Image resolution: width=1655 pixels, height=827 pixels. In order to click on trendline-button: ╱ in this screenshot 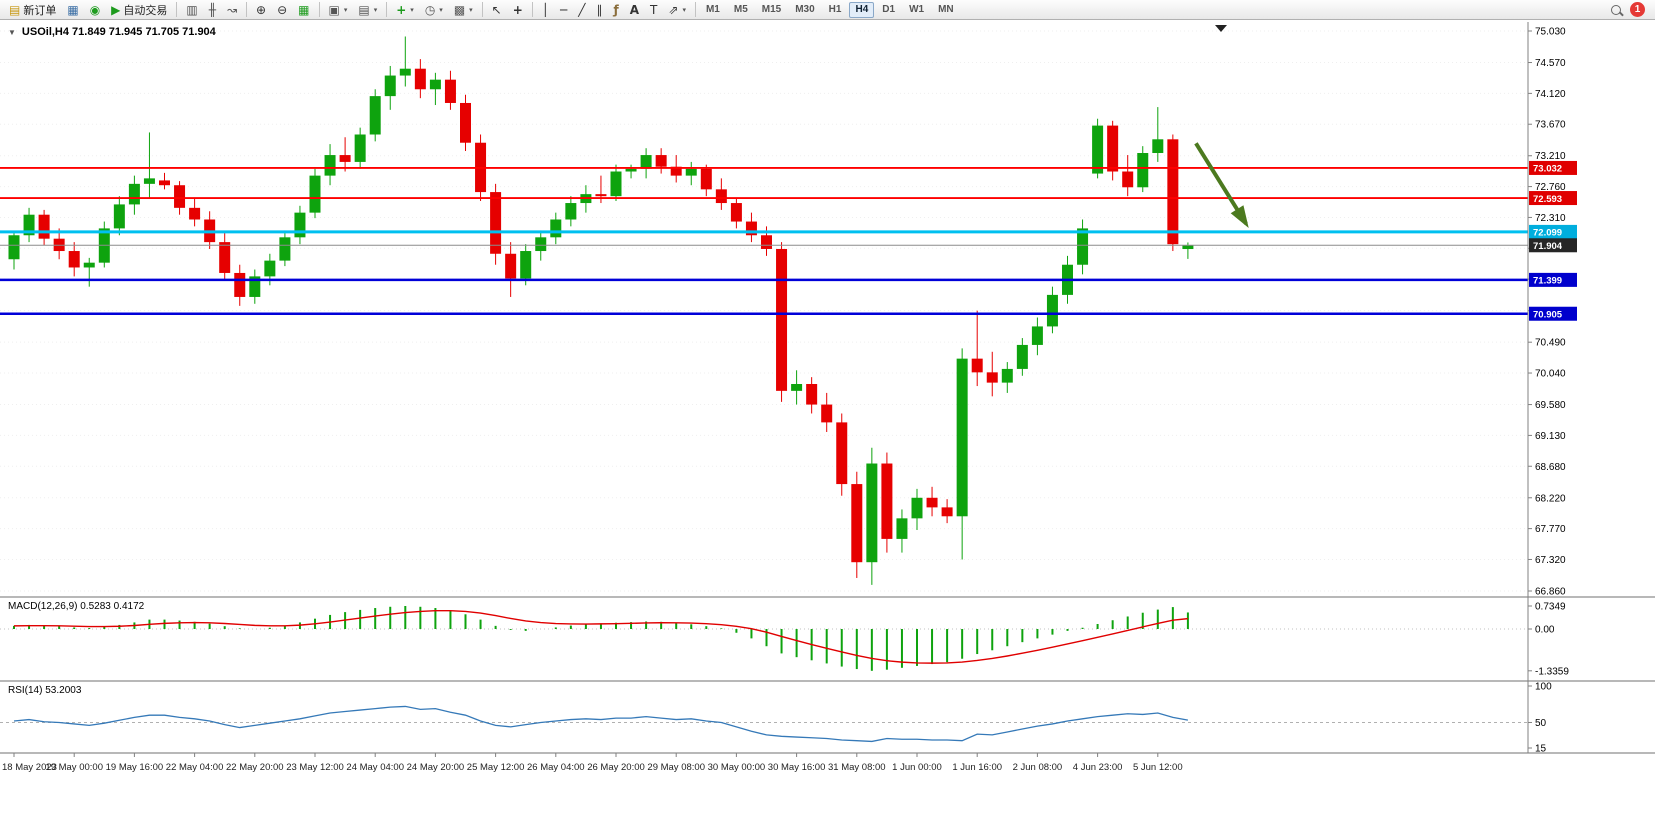, I will do `click(581, 10)`.